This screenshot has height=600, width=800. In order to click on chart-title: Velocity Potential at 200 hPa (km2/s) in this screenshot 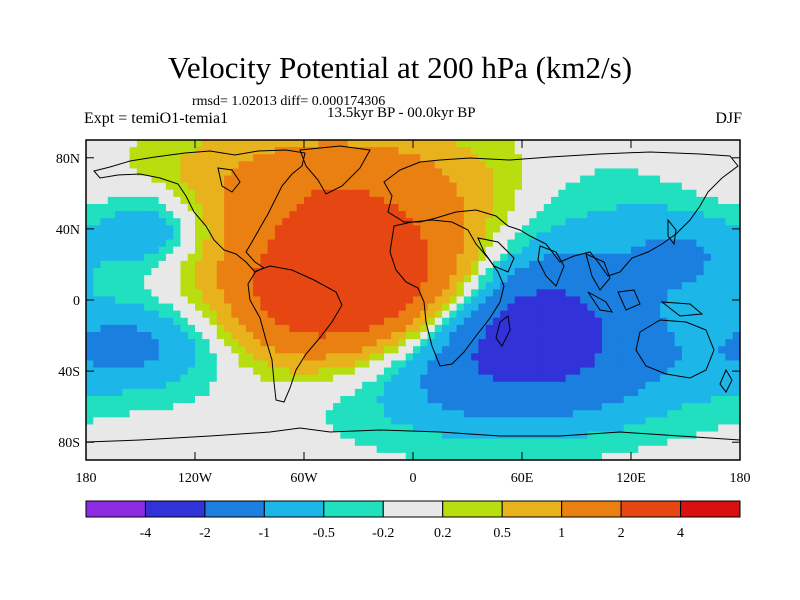, I will do `click(400, 67)`.